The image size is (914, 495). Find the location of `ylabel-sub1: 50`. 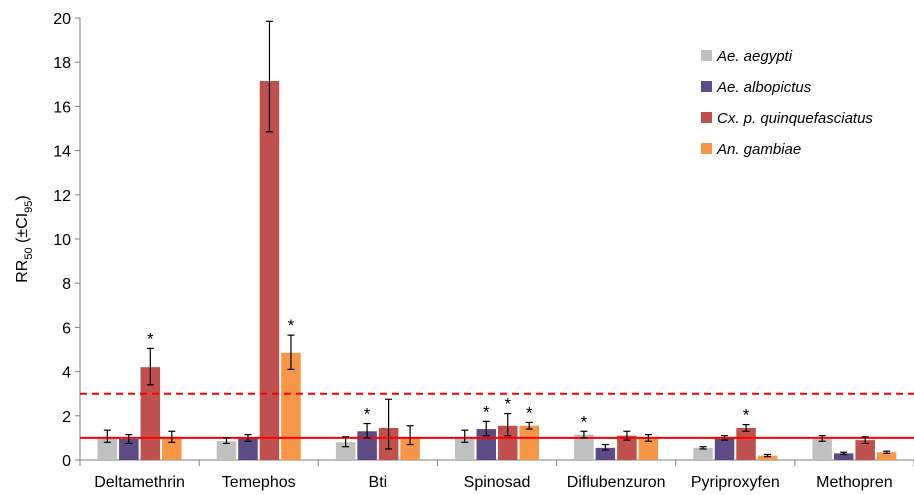

ylabel-sub1: 50 is located at coordinates (29, 253).